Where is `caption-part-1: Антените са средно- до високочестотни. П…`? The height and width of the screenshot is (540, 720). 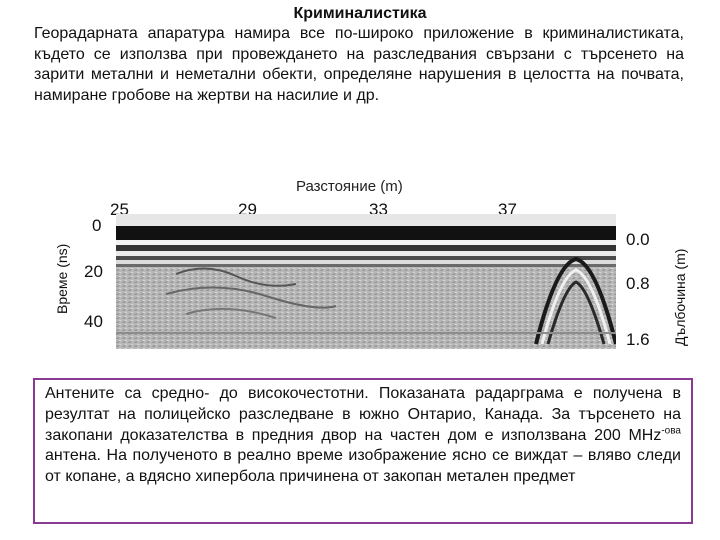 caption-part-1: Антените са средно- до високочестотни. П… is located at coordinates (363, 414).